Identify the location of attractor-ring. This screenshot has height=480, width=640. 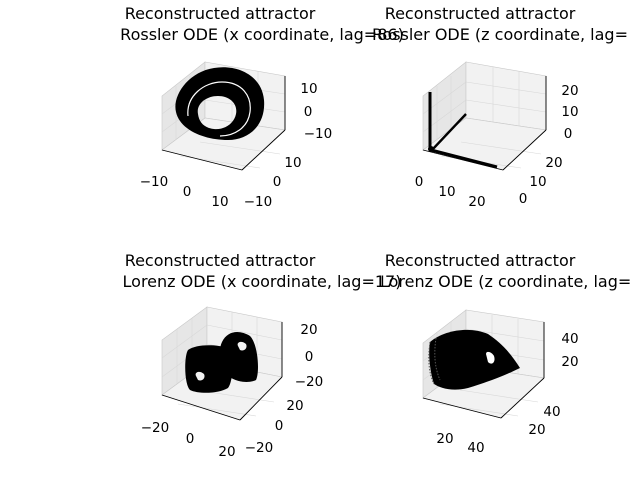
(220, 103).